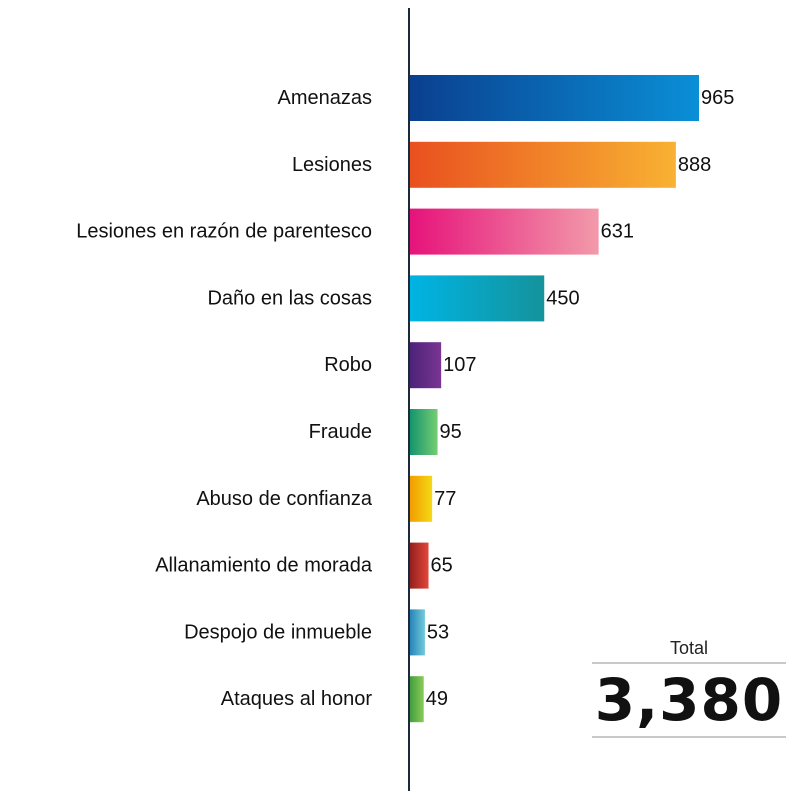 Image resolution: width=788 pixels, height=791 pixels. What do you see at coordinates (445, 499) in the screenshot?
I see `value-label: 77` at bounding box center [445, 499].